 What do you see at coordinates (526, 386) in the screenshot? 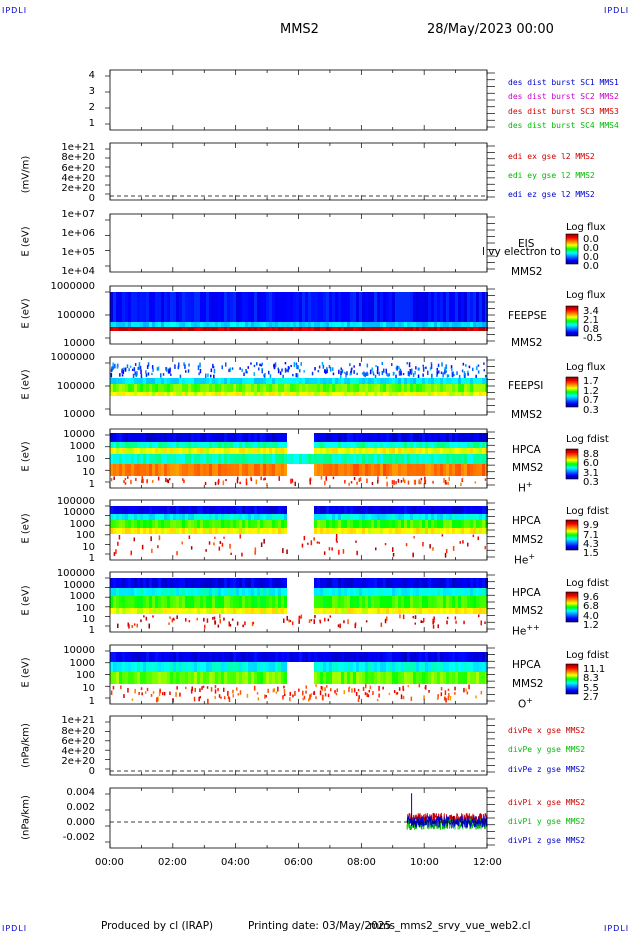
I see `tag-feepsi-instrument: FEEPSI` at bounding box center [526, 386].